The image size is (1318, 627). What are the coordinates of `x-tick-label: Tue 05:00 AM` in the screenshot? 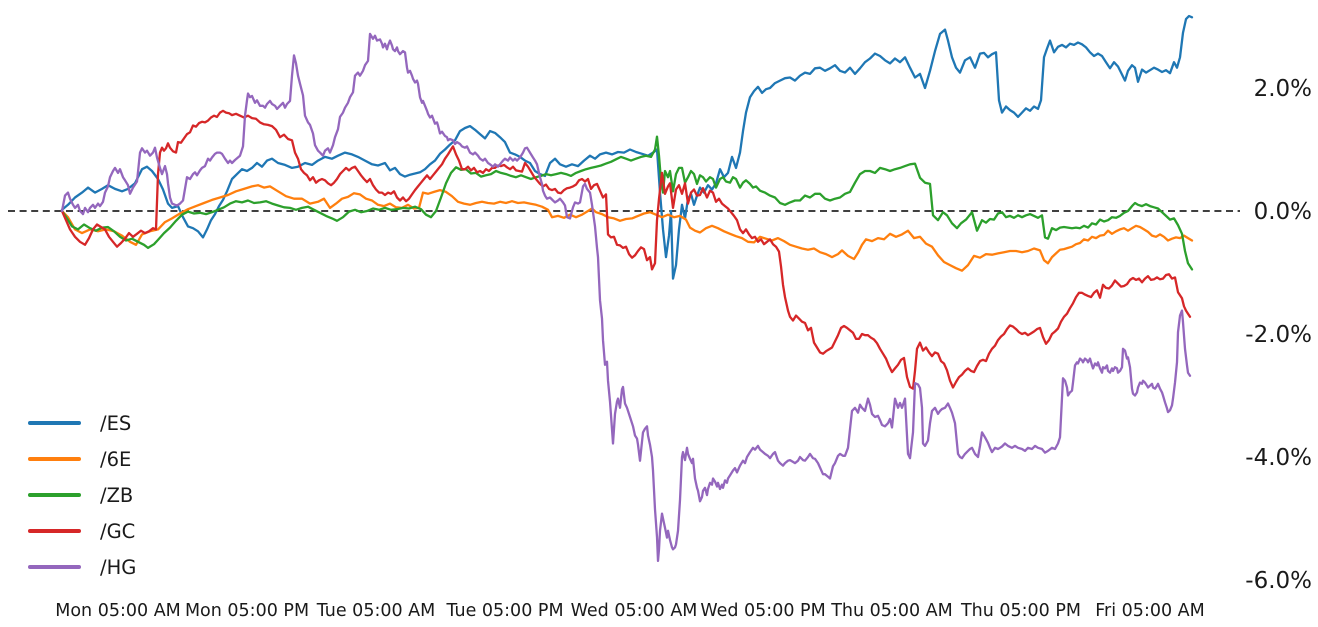 It's located at (376, 611).